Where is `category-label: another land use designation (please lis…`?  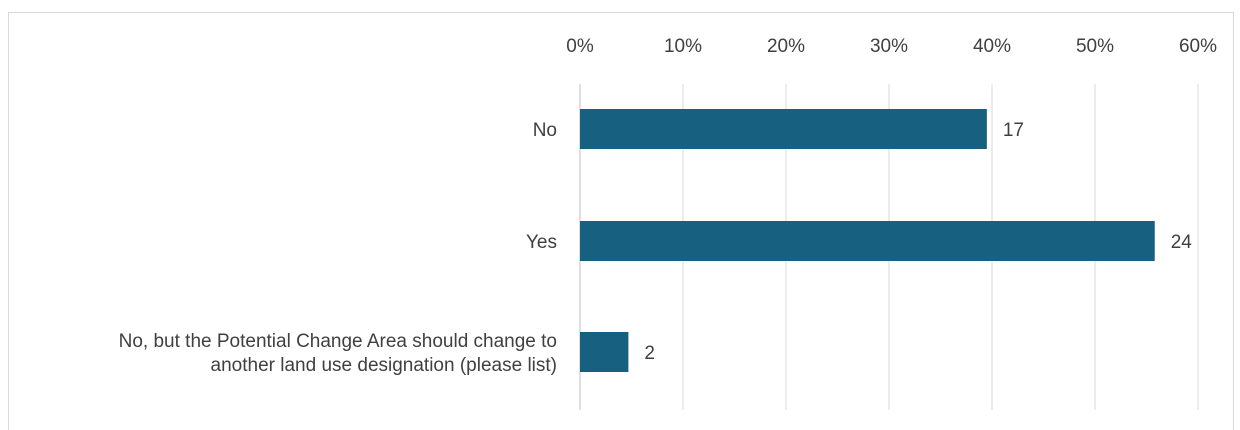 category-label: another land use designation (please lis… is located at coordinates (384, 365).